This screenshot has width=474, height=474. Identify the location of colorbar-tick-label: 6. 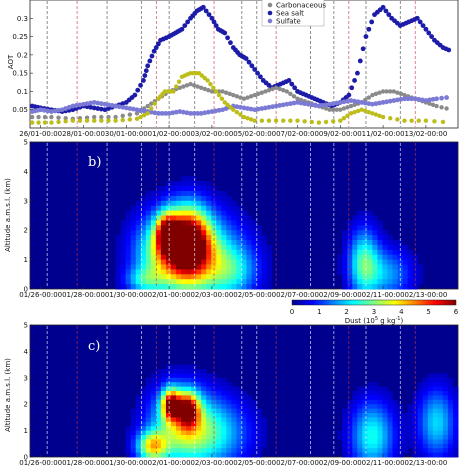
(456, 312).